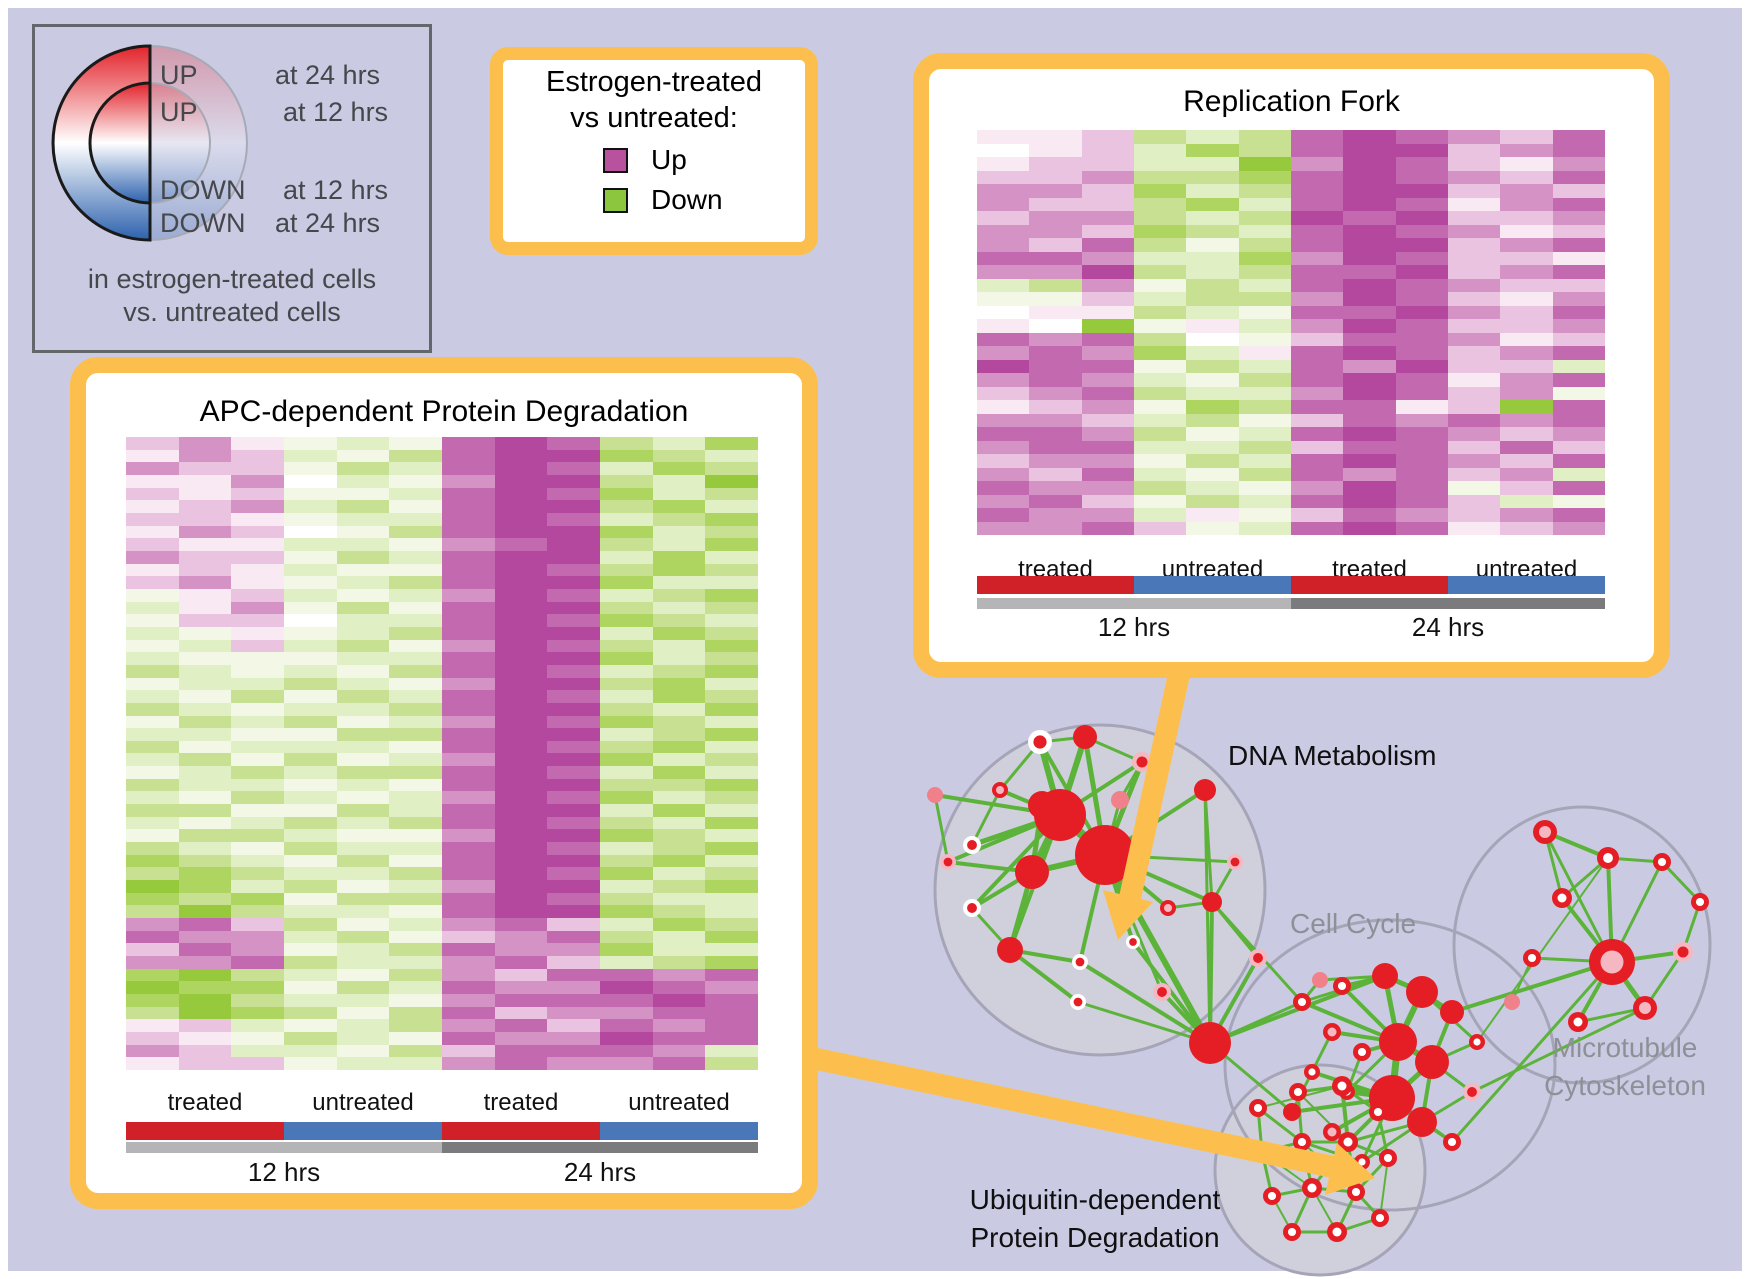 The height and width of the screenshot is (1279, 1750). I want to click on key-dir-down-12: DOWN, so click(203, 190).